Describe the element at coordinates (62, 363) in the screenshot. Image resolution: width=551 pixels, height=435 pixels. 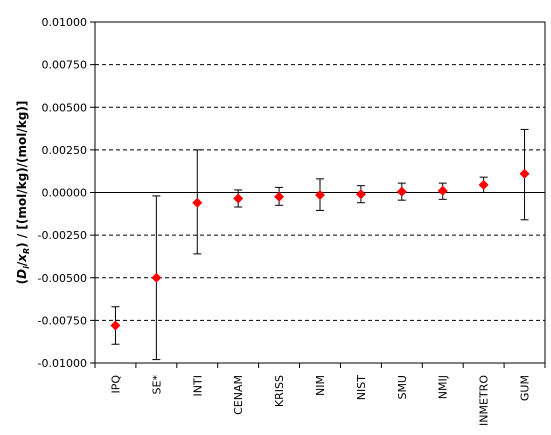
I see `y-tick-label: -0.01000` at that location.